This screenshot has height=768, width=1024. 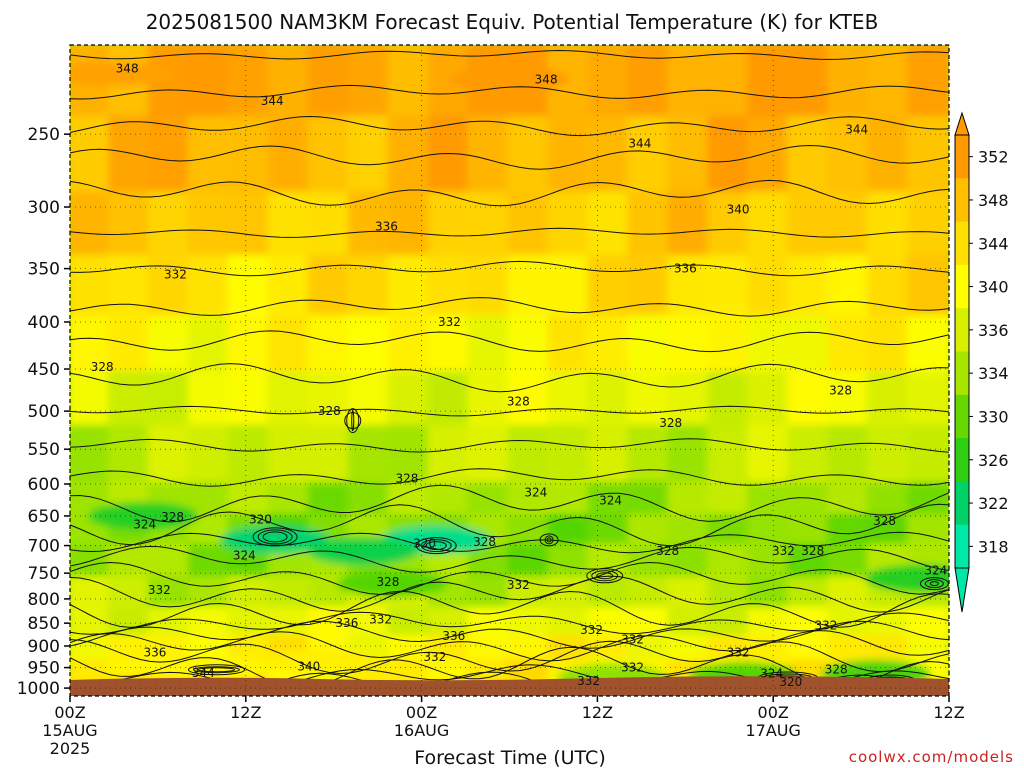 What do you see at coordinates (44, 208) in the screenshot?
I see `y-tick-label: 300` at bounding box center [44, 208].